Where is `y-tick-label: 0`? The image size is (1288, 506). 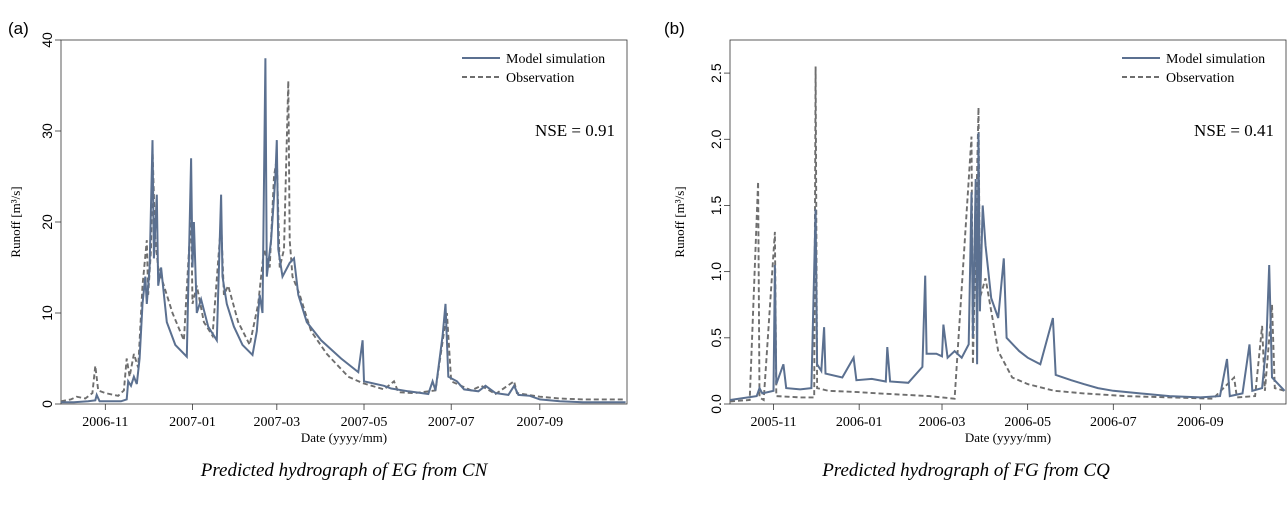 y-tick-label: 0 is located at coordinates (47, 404).